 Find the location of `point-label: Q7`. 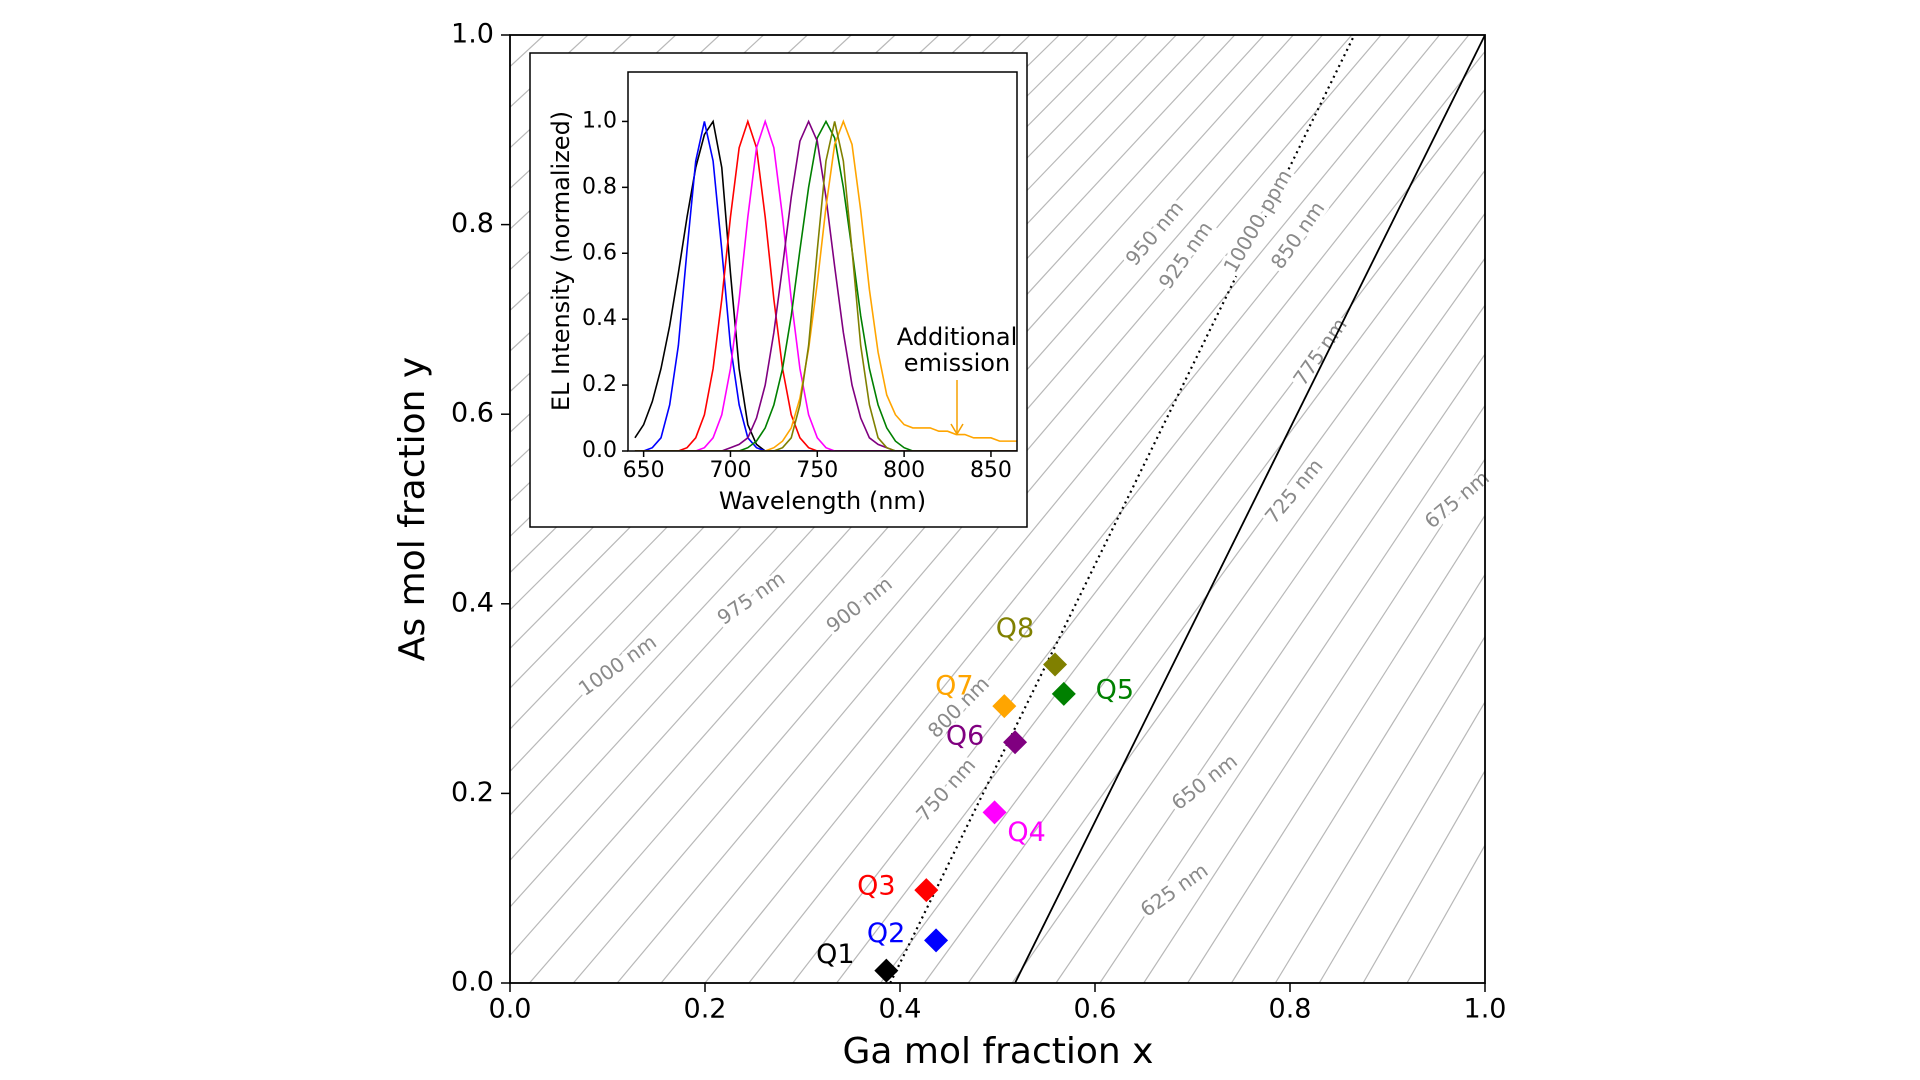

point-label: Q7 is located at coordinates (954, 686).